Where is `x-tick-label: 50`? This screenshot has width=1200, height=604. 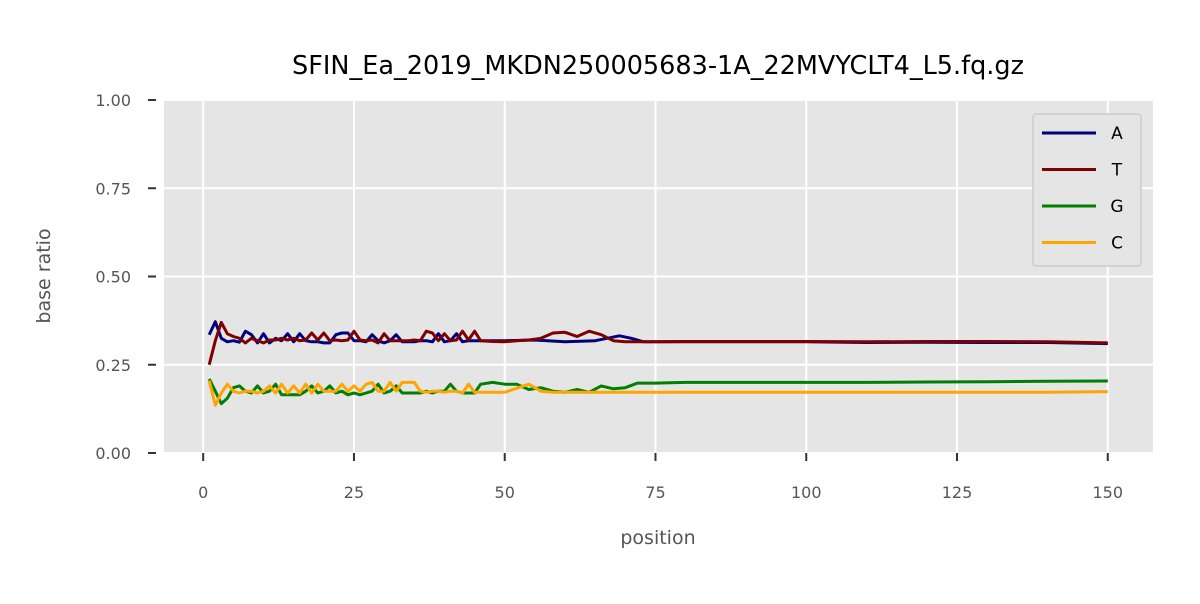 x-tick-label: 50 is located at coordinates (505, 492).